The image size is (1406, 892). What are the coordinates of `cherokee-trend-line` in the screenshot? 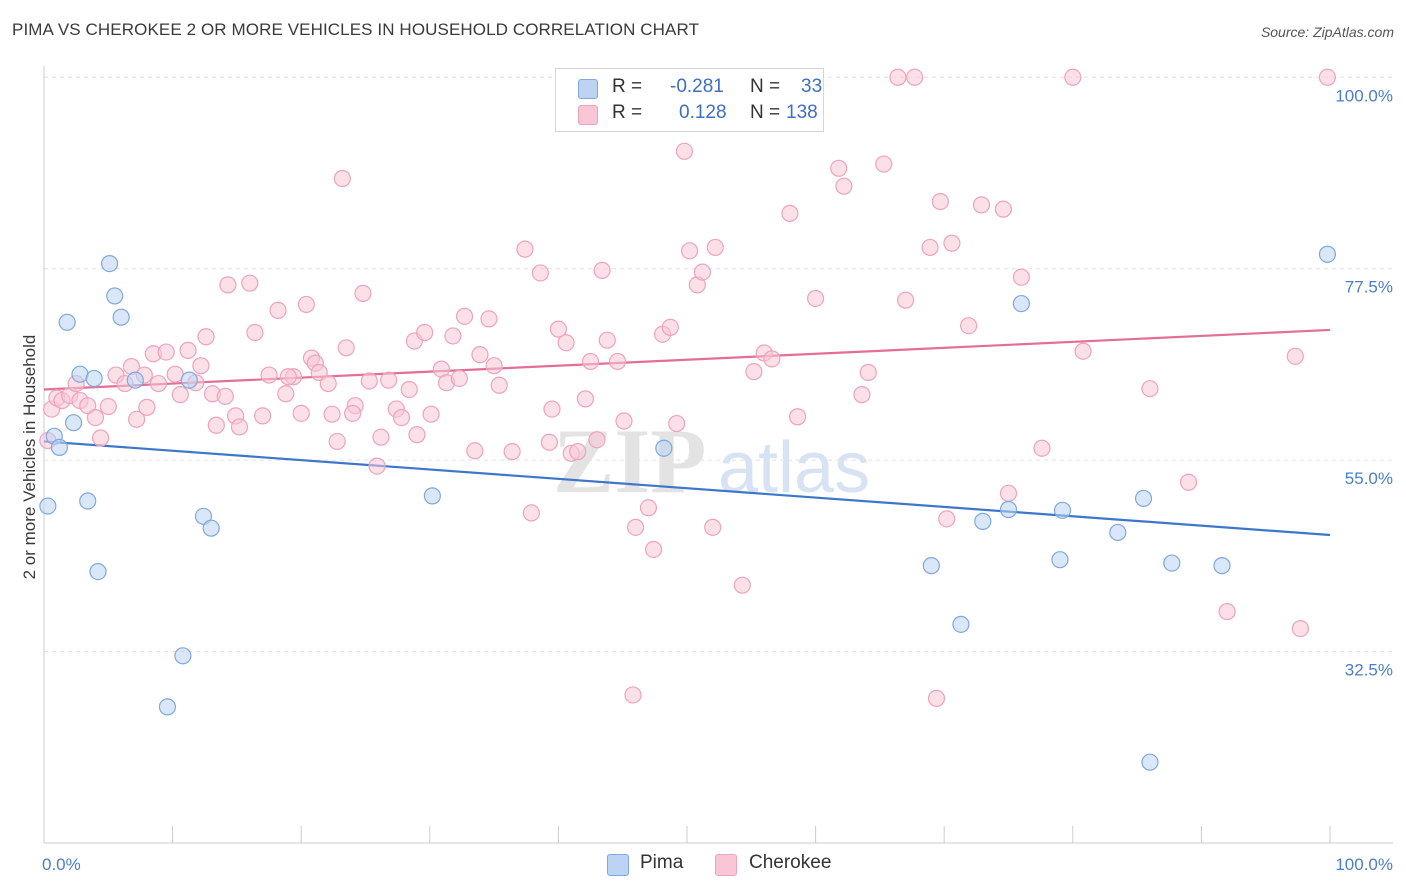 It's located at (687, 359).